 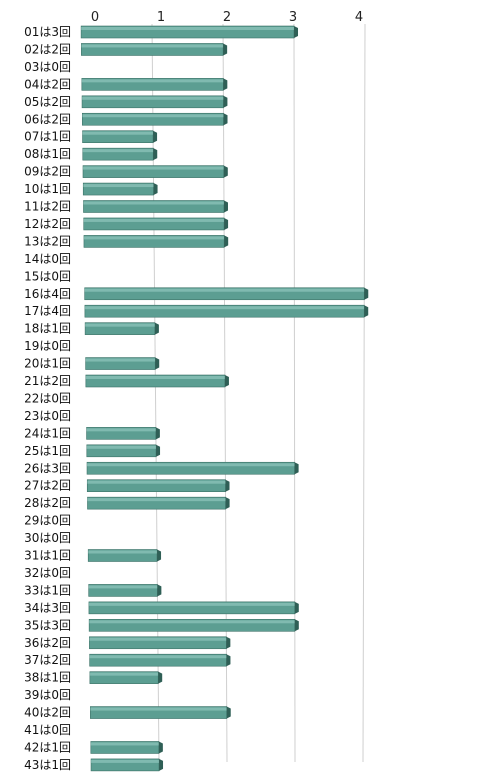 I want to click on category-label: 38は1回, so click(x=47, y=678).